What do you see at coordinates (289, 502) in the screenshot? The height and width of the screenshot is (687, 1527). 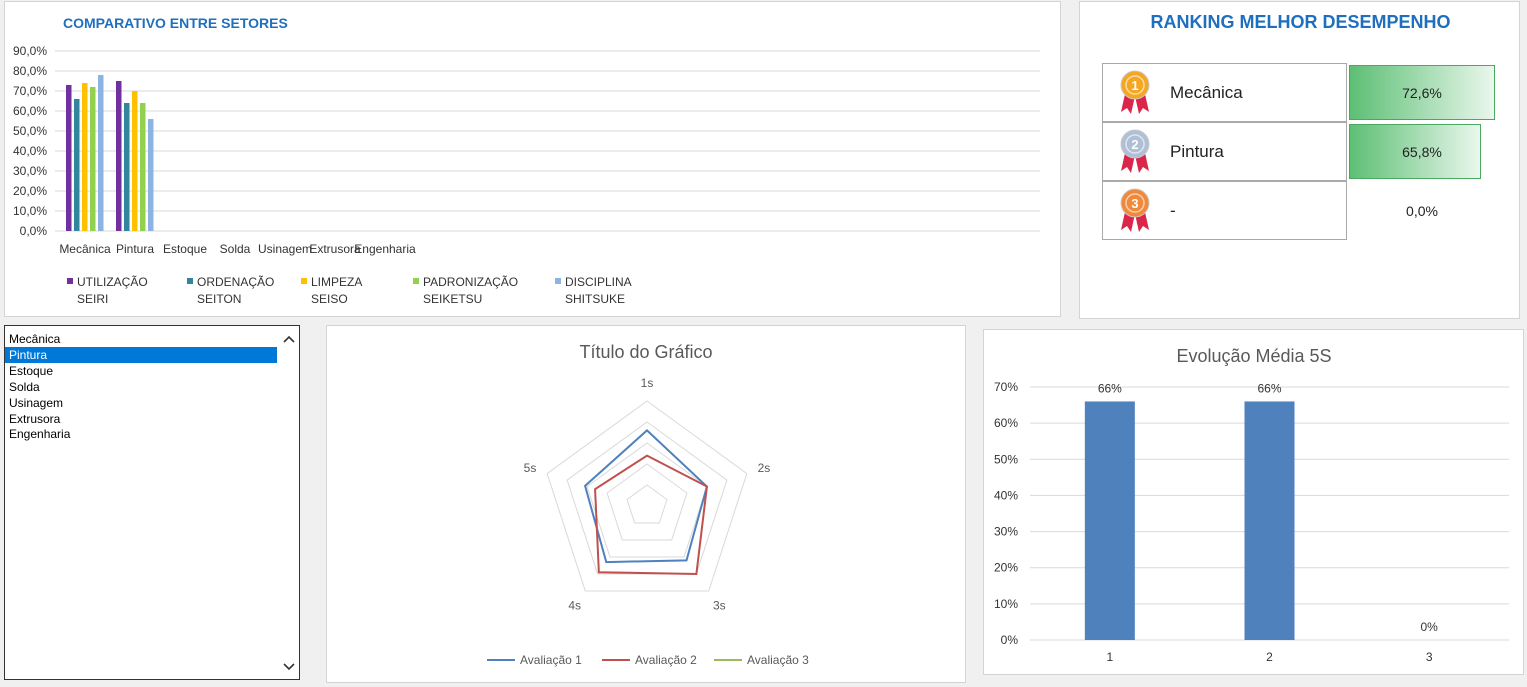 I see `listbox-scrollbar` at bounding box center [289, 502].